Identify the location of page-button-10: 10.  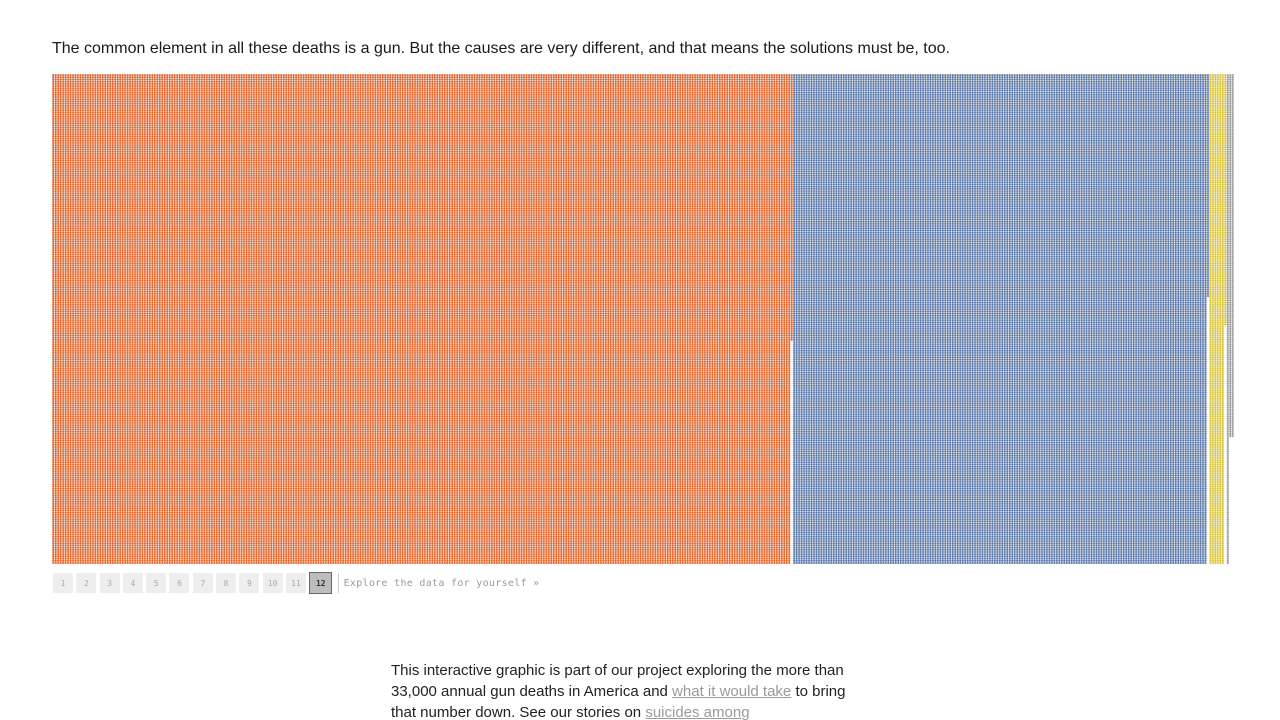
(272, 583).